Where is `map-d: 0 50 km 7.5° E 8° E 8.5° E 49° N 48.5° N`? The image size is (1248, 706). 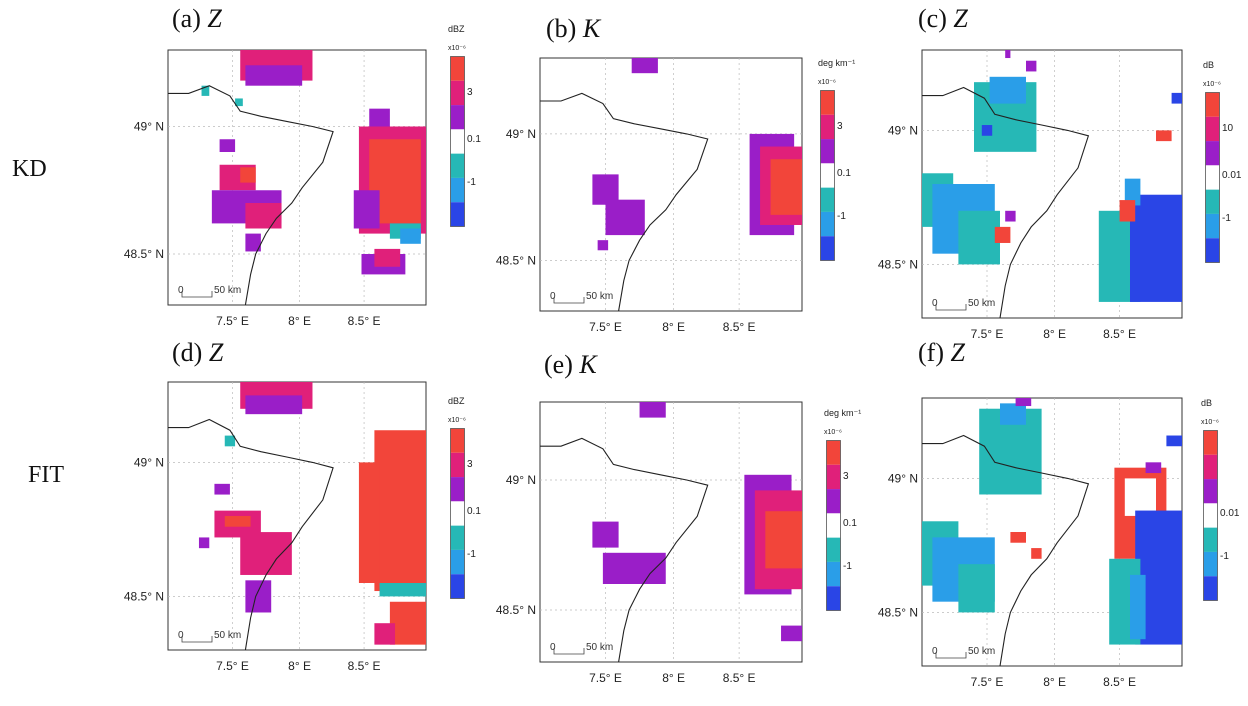 map-d: 0 50 km 7.5° E 8° E 8.5° E 49° N 48.5° N is located at coordinates (275, 527).